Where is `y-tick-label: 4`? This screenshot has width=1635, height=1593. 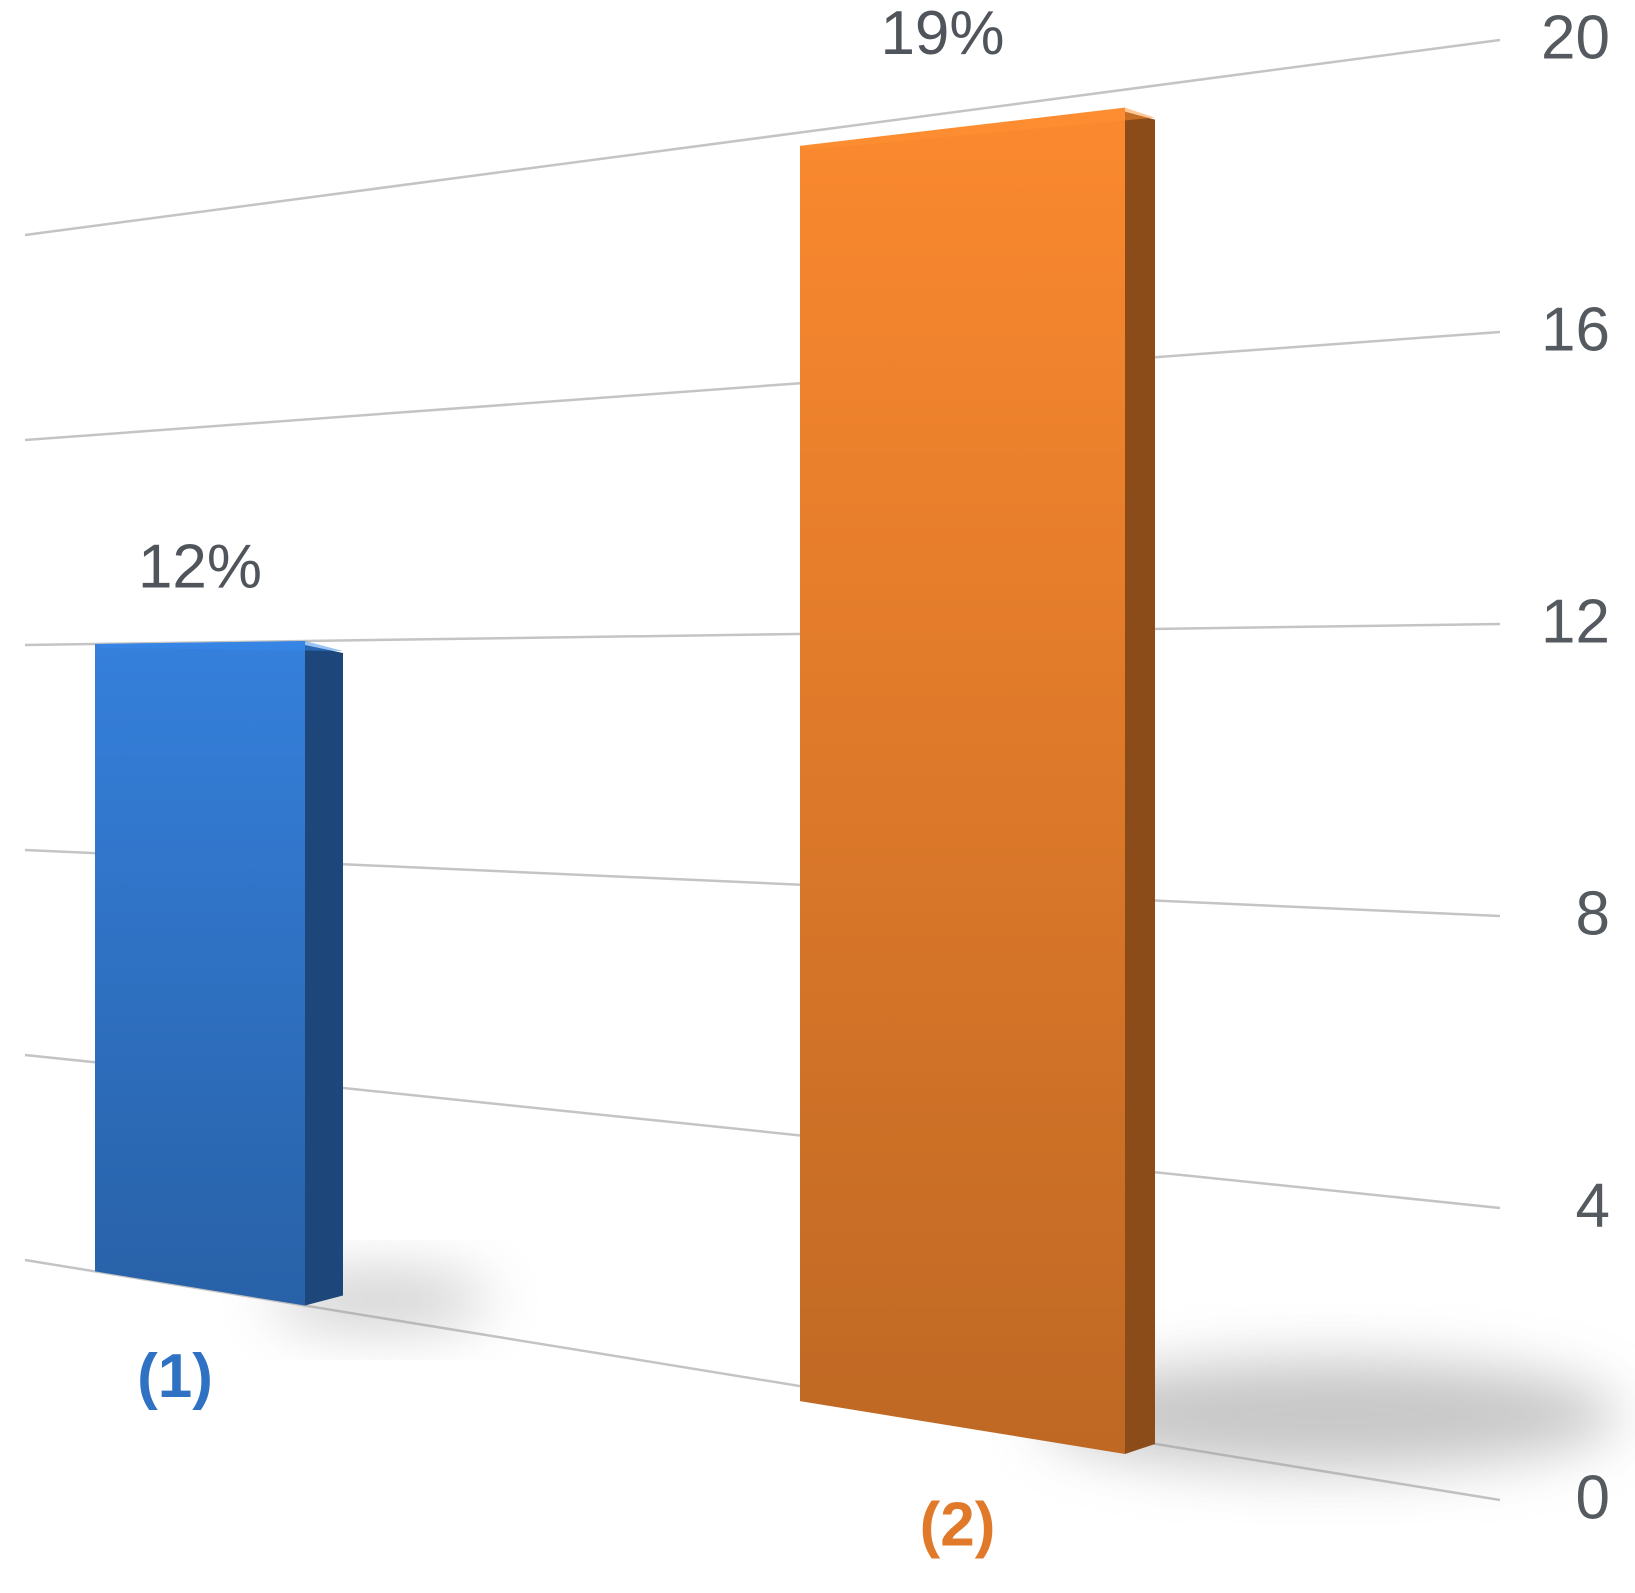 y-tick-label: 4 is located at coordinates (1593, 1205).